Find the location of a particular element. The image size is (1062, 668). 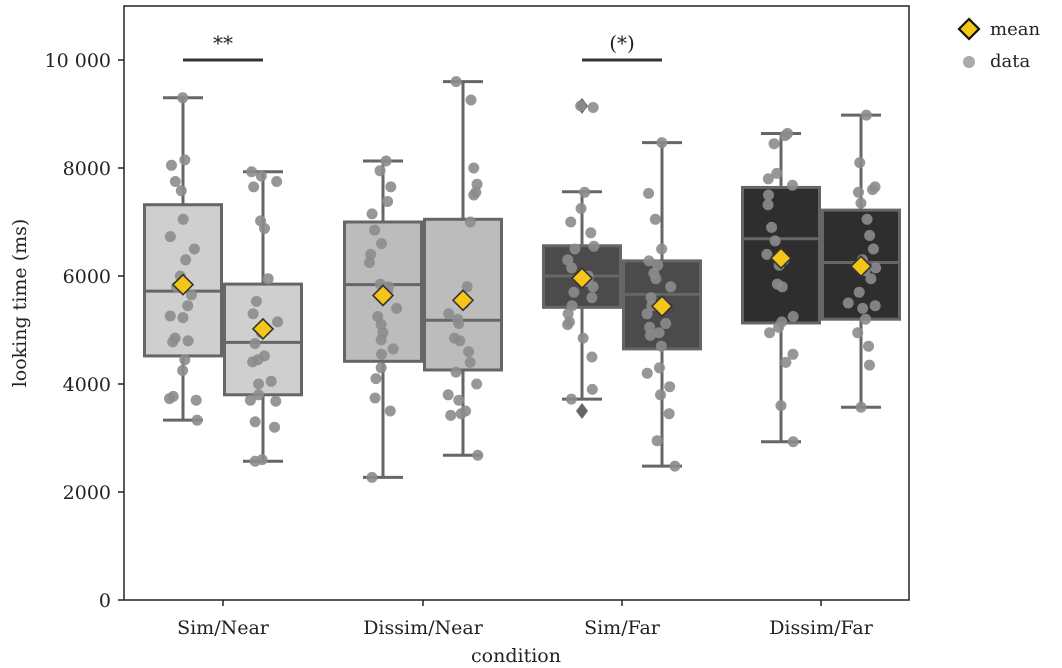

x-tick-label: Sim/Near is located at coordinates (223, 628).